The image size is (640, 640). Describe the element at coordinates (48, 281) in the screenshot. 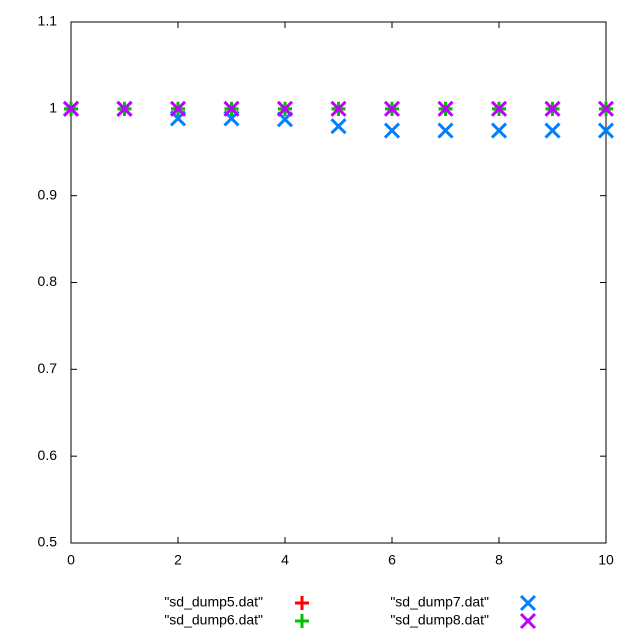

I see `y-tick-label: 0.8` at that location.